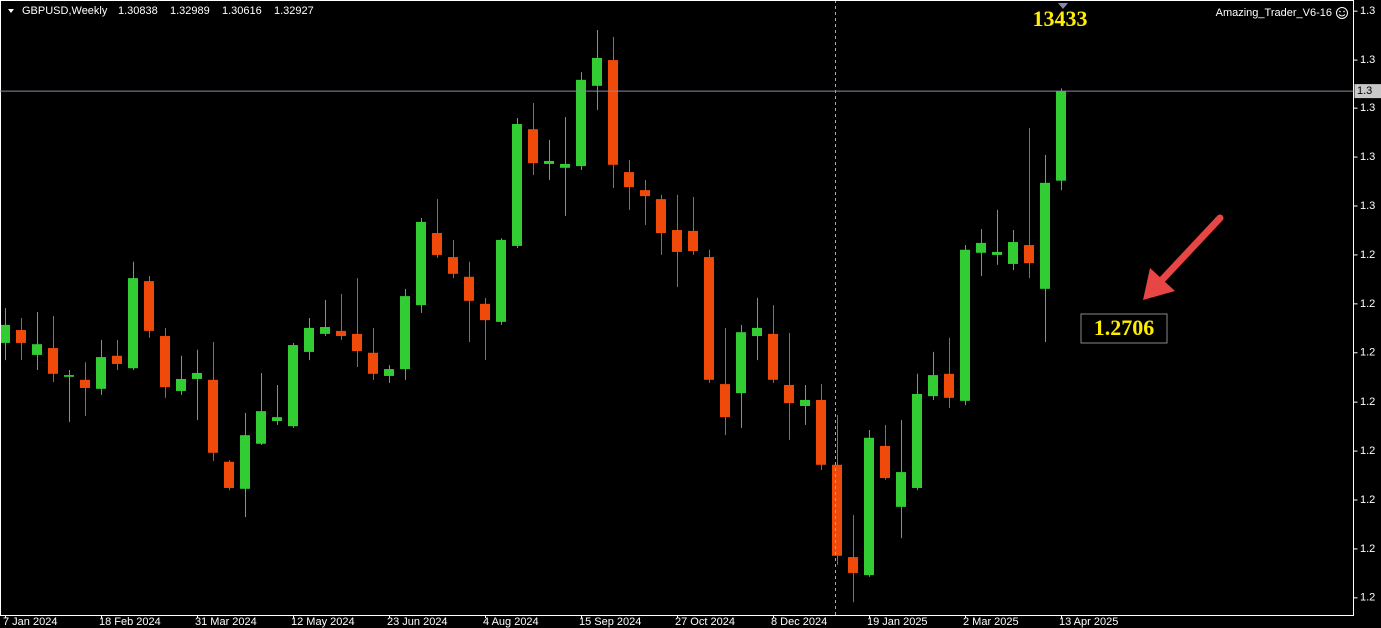 This screenshot has width=1381, height=628. What do you see at coordinates (190, 11) in the screenshot?
I see `high-value: 1.32989` at bounding box center [190, 11].